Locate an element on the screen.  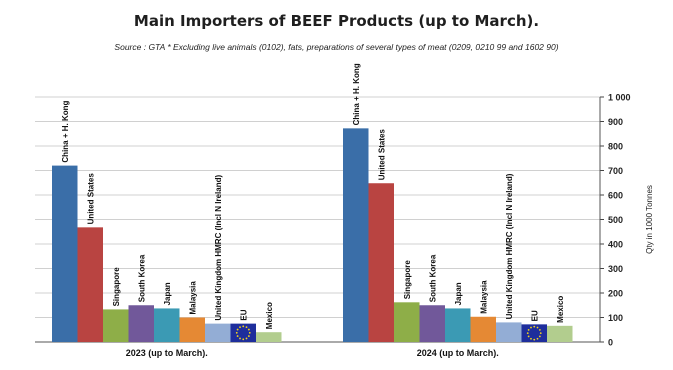
y-tick-label: 800 is located at coordinates (615, 147).